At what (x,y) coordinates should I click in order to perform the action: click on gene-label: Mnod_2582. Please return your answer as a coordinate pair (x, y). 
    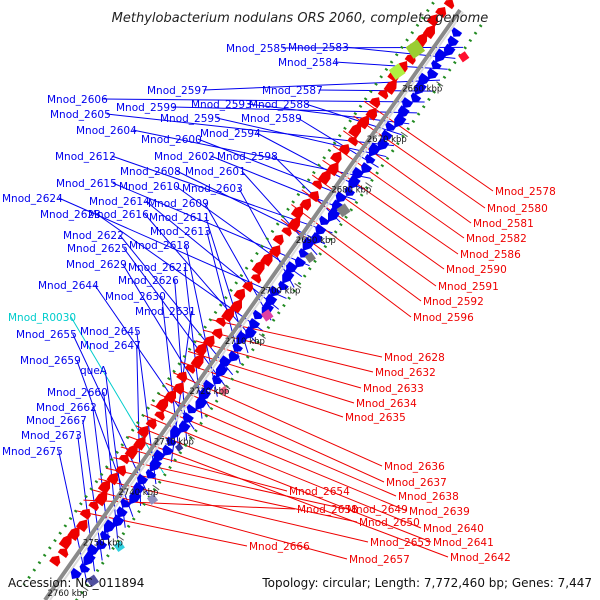
    Looking at the image, I should click on (496, 239).